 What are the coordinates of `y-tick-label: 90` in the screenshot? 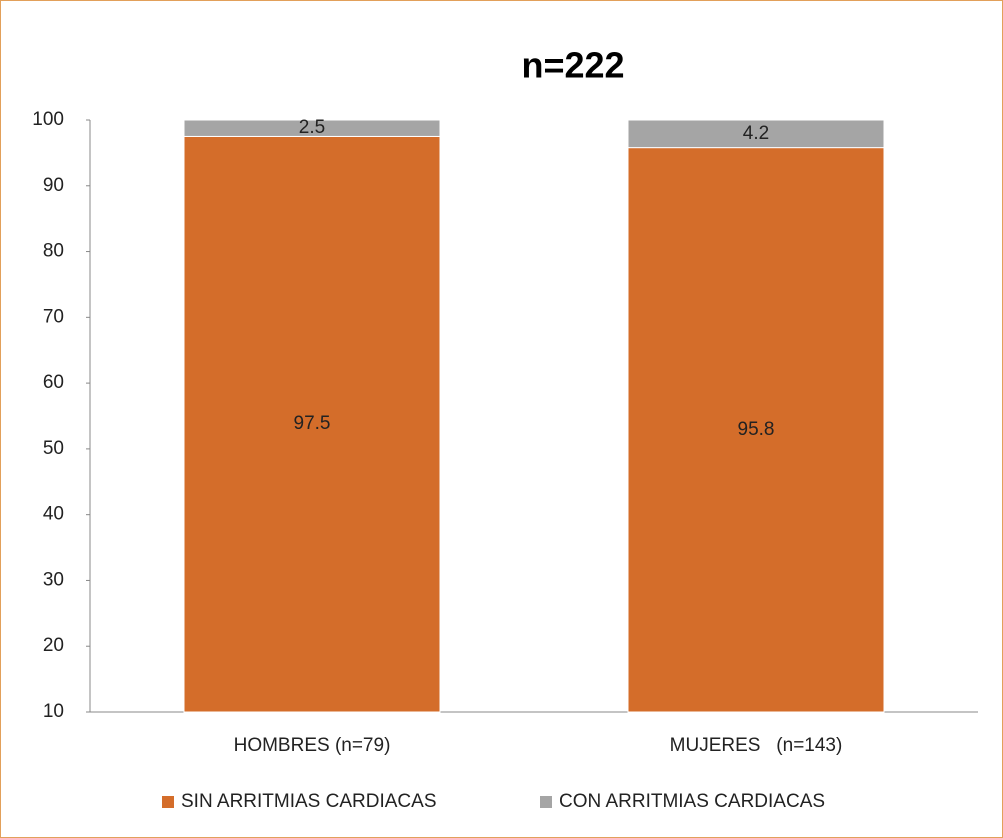 It's located at (53, 185).